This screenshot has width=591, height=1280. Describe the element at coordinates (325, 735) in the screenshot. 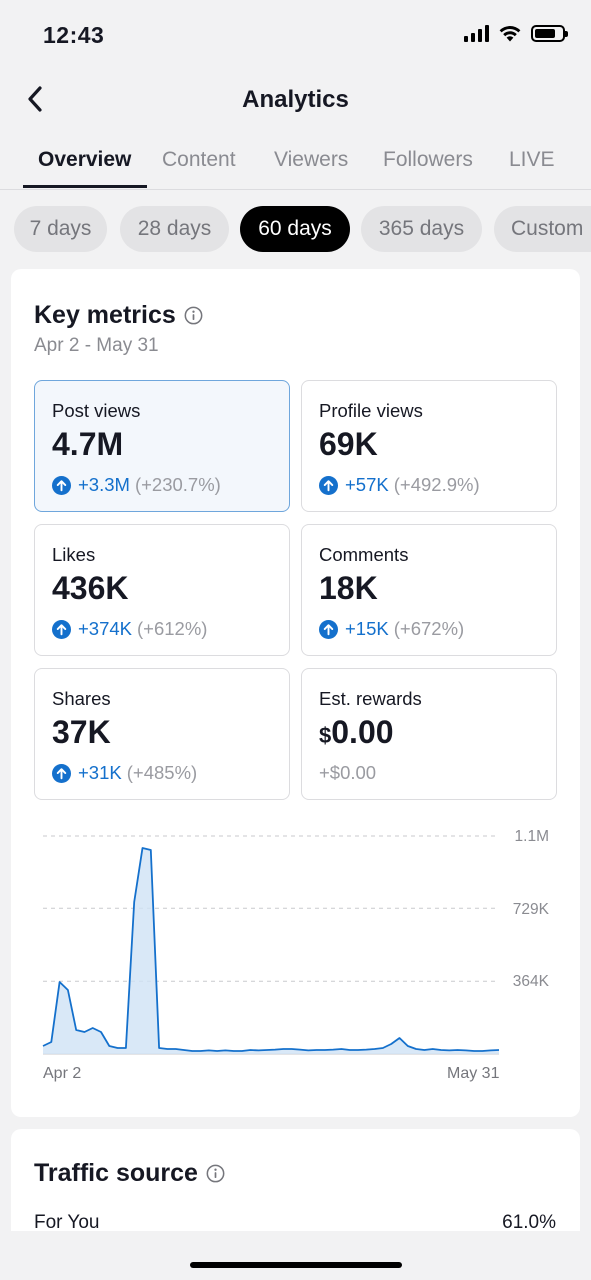

I see `currency-symbol: $` at that location.